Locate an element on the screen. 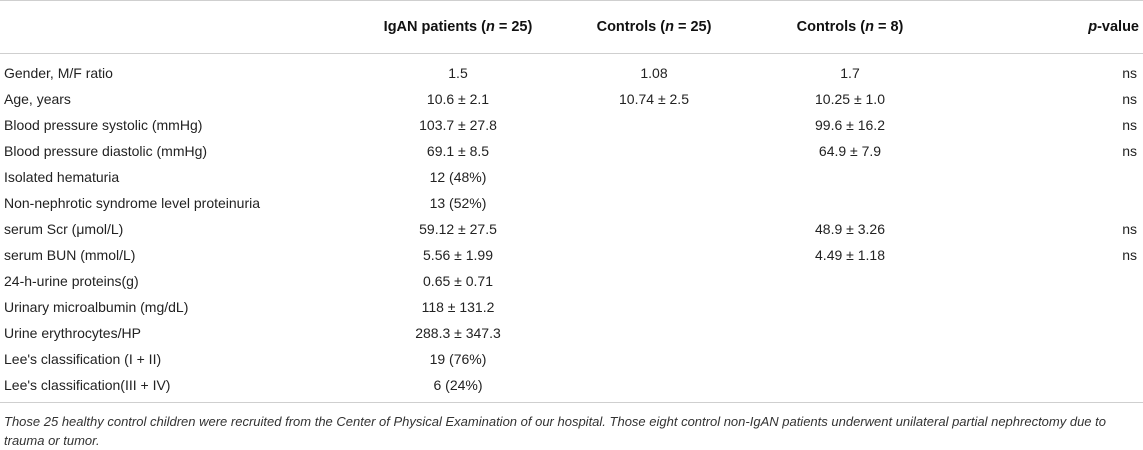 The image size is (1143, 450). cell-characteristic: Lee's classification (I + II) is located at coordinates (83, 359).